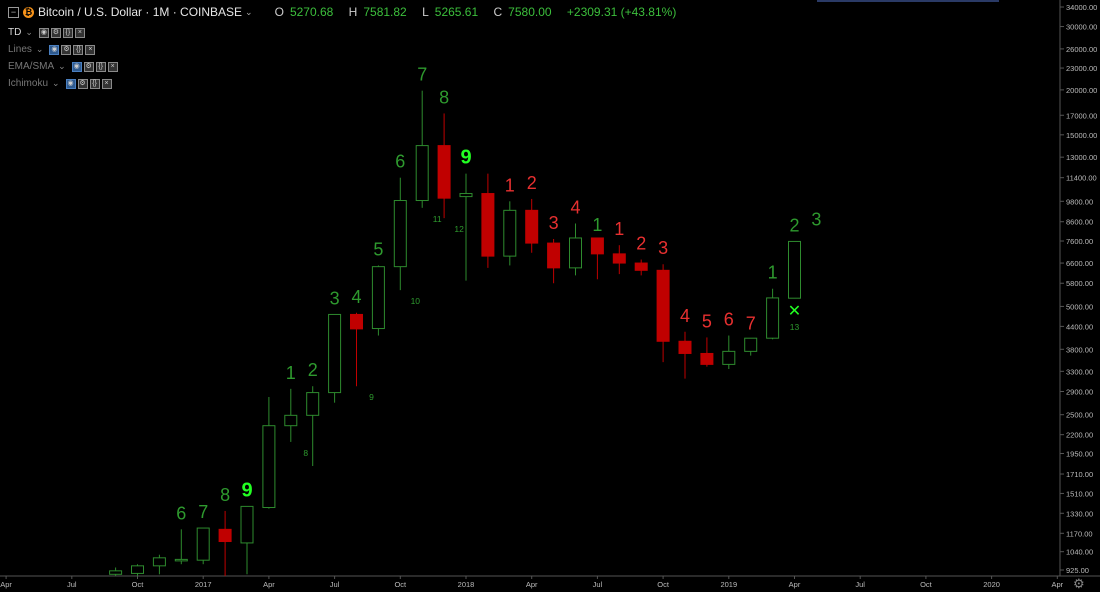  Describe the element at coordinates (1079, 349) in the screenshot. I see `y-tick-label: 3800.00` at that location.